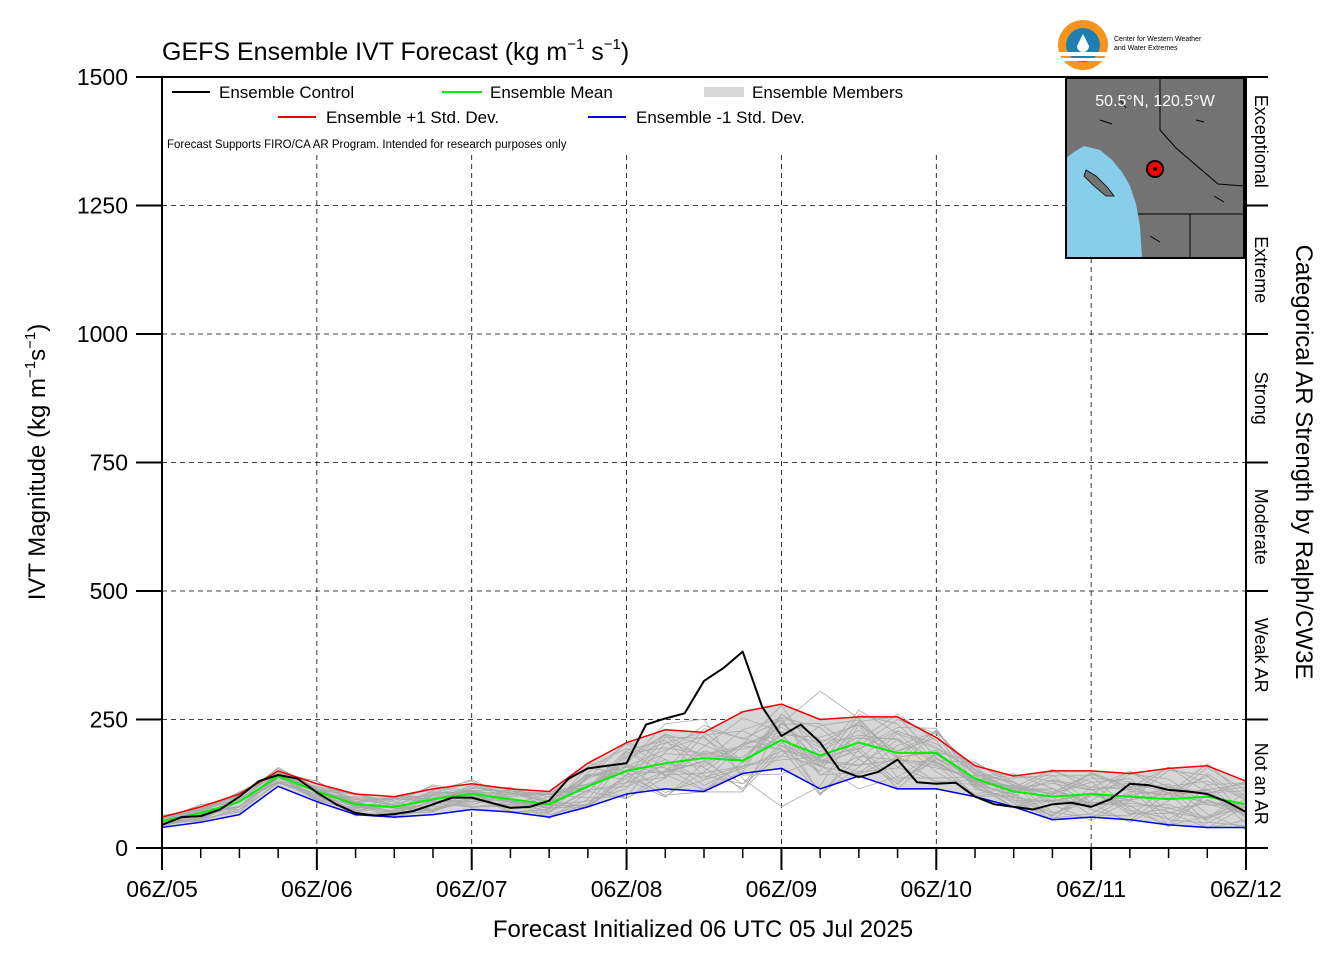  Describe the element at coordinates (1261, 398) in the screenshot. I see `category-label: Strong` at that location.